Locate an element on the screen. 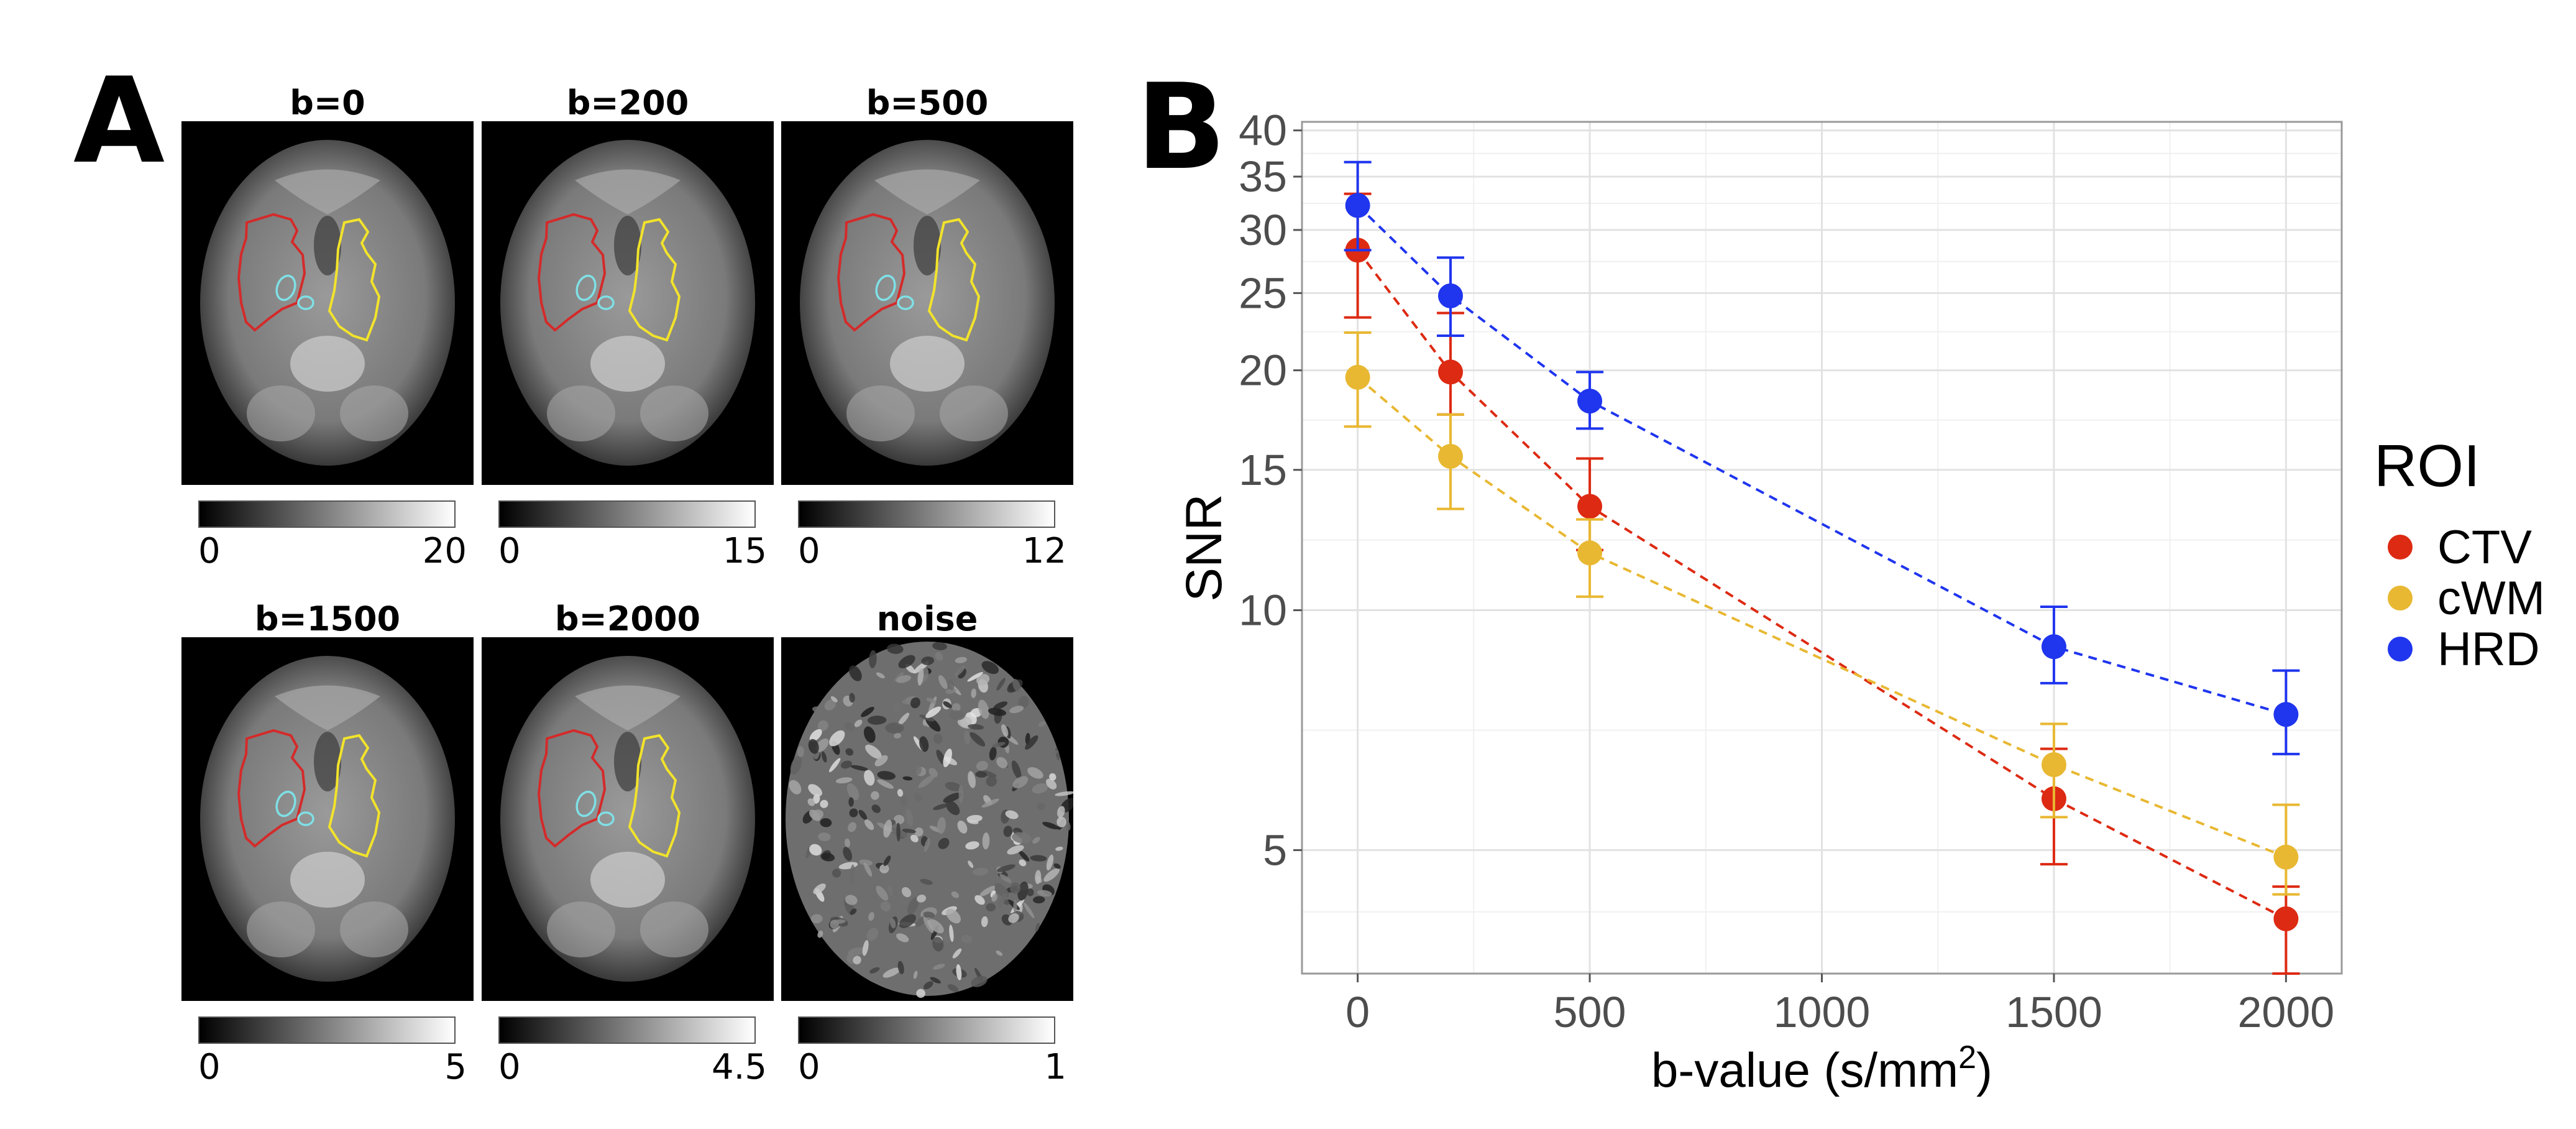 The image size is (2576, 1129). colorbar: 0 12 is located at coordinates (932, 540).